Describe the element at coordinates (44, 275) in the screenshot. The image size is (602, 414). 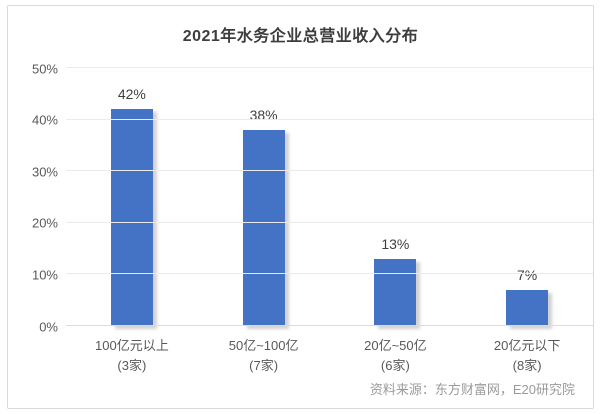
I see `y-axis-tick-label: 10%` at that location.